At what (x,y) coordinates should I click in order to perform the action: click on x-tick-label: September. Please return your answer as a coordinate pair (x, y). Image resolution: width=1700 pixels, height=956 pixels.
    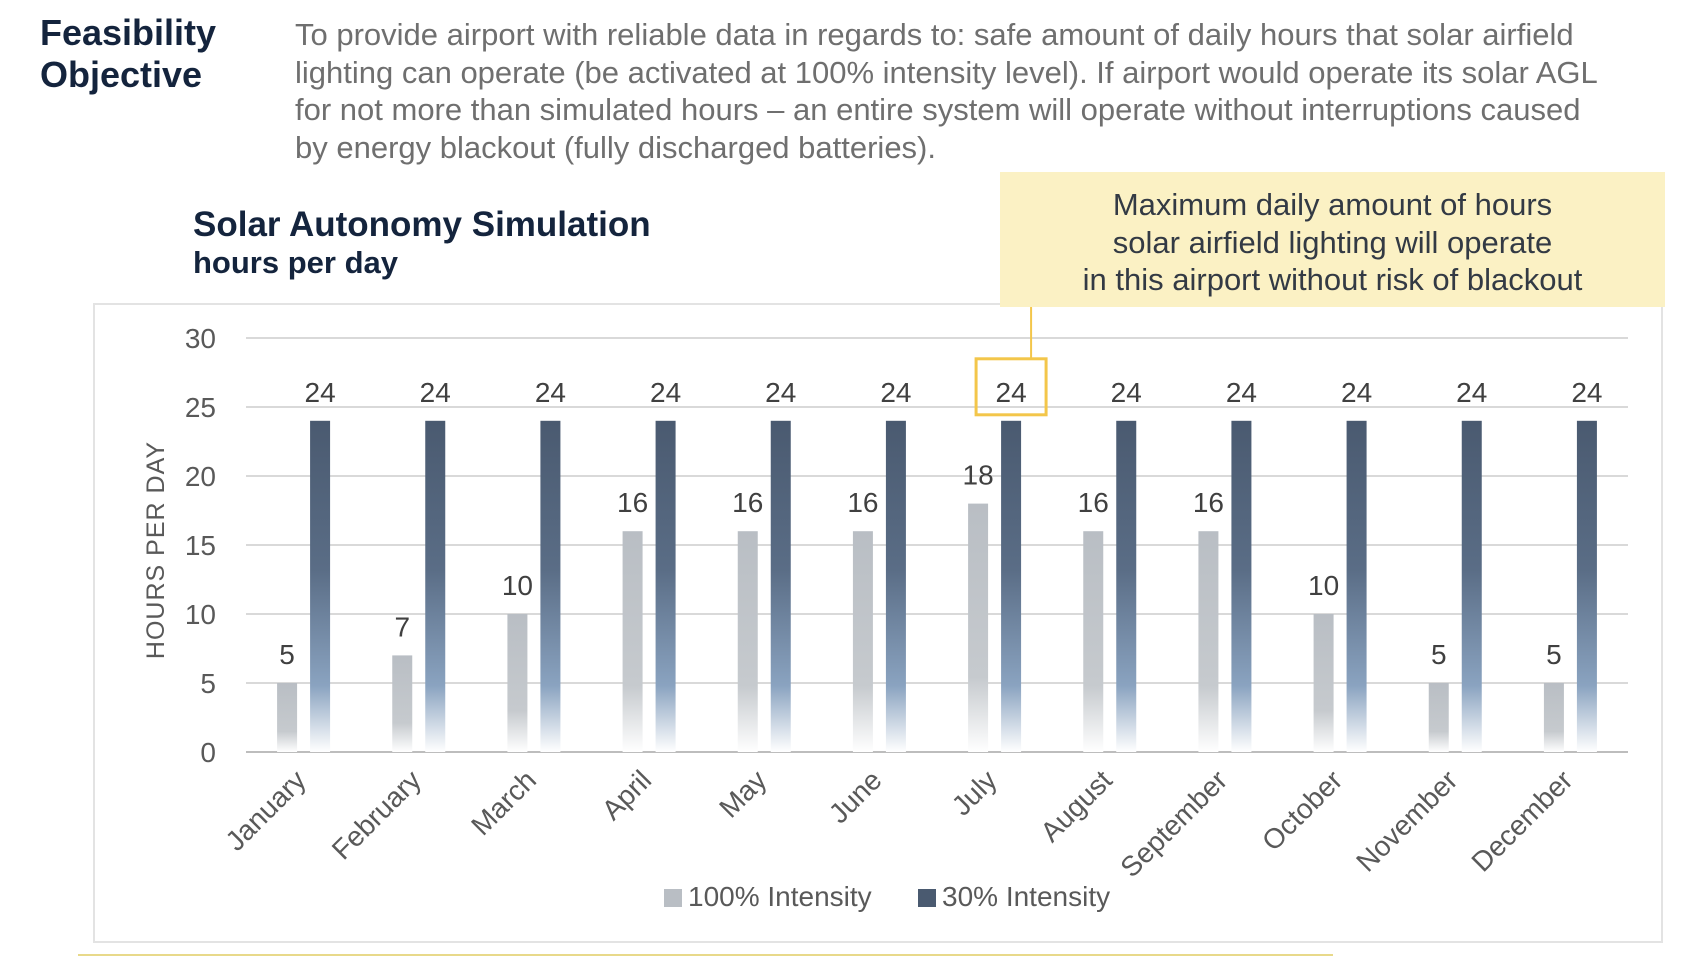
    Looking at the image, I should click on (1173, 823).